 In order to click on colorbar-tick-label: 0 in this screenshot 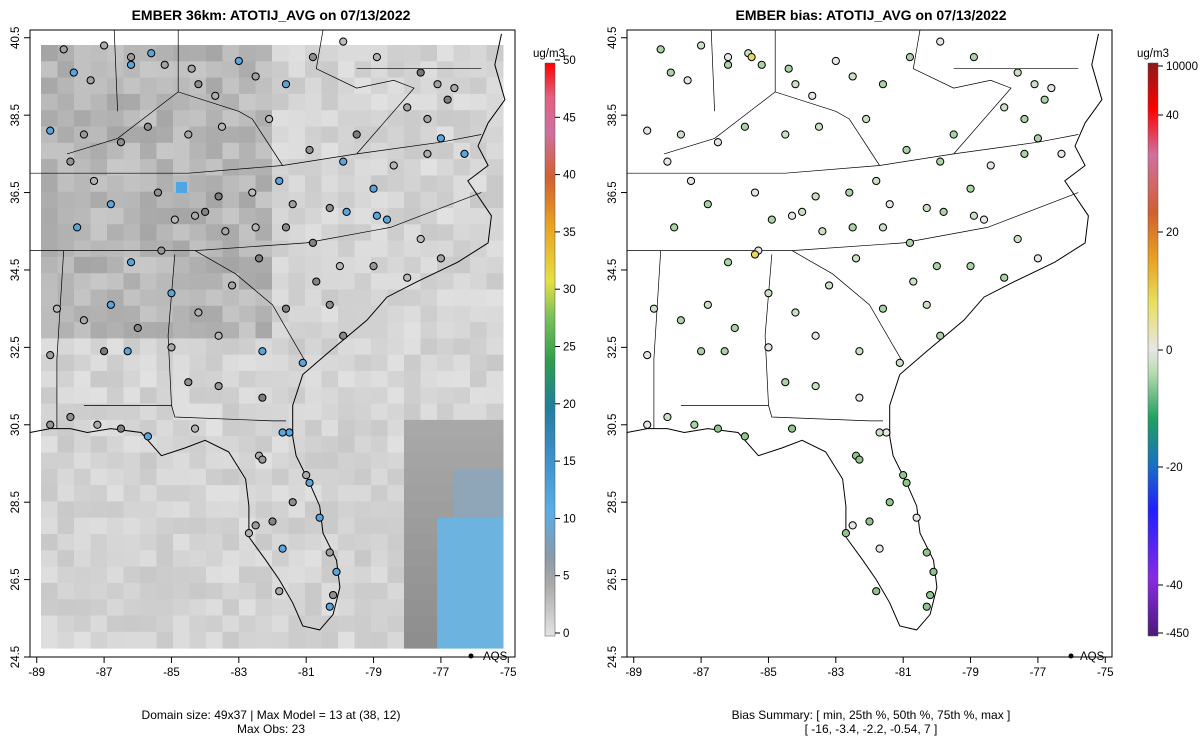, I will do `click(566, 634)`.